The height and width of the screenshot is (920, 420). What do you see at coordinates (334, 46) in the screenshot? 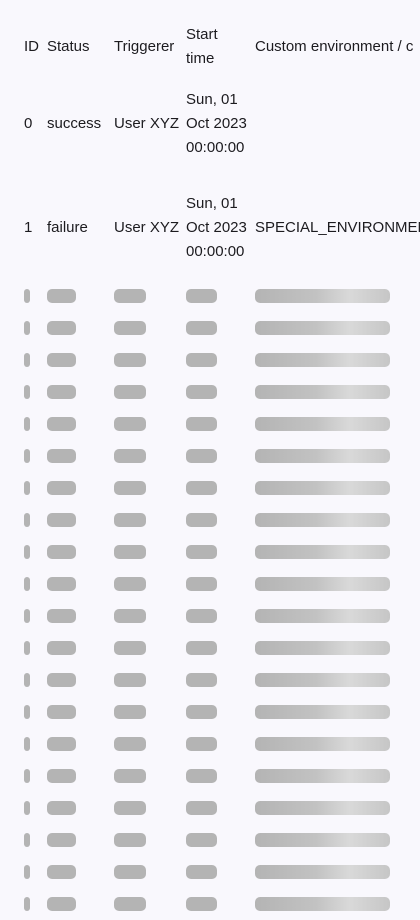
I see `column-header-custom-environment: Custom environment / c` at bounding box center [334, 46].